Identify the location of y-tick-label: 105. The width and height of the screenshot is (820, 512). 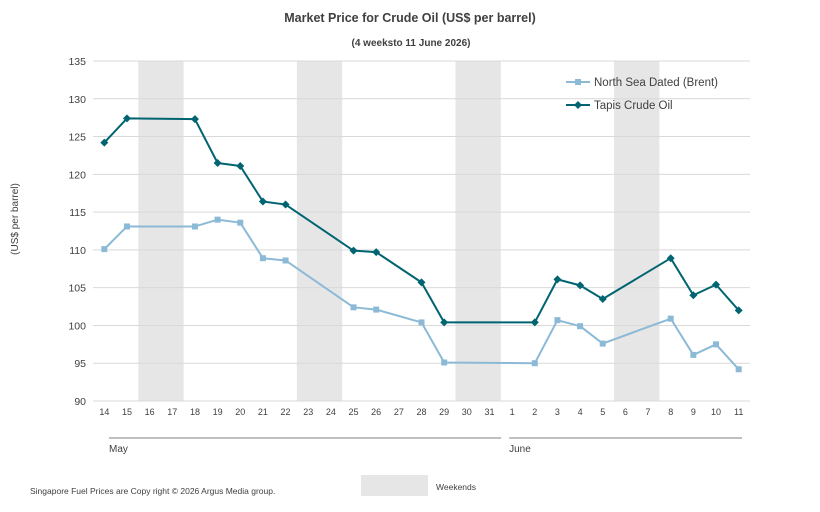
(77, 289).